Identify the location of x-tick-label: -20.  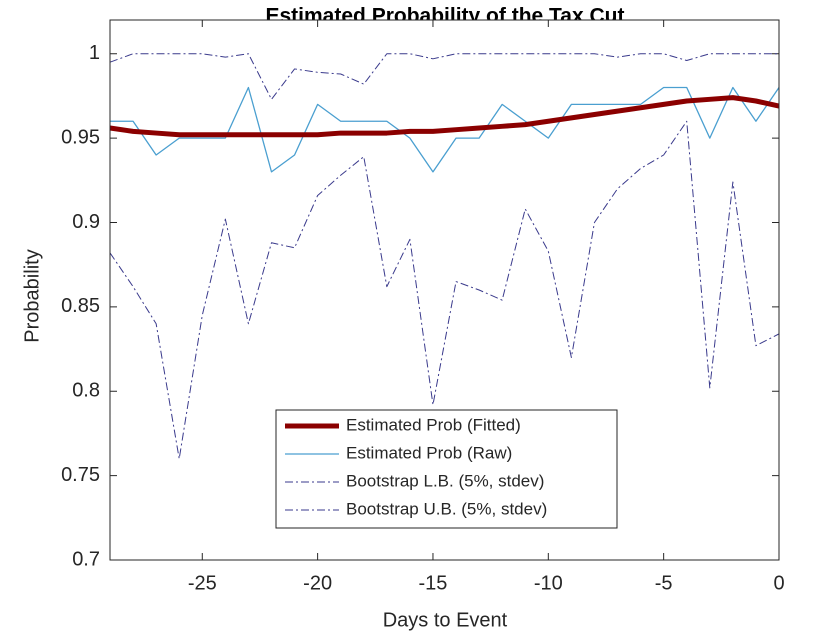
(317, 583).